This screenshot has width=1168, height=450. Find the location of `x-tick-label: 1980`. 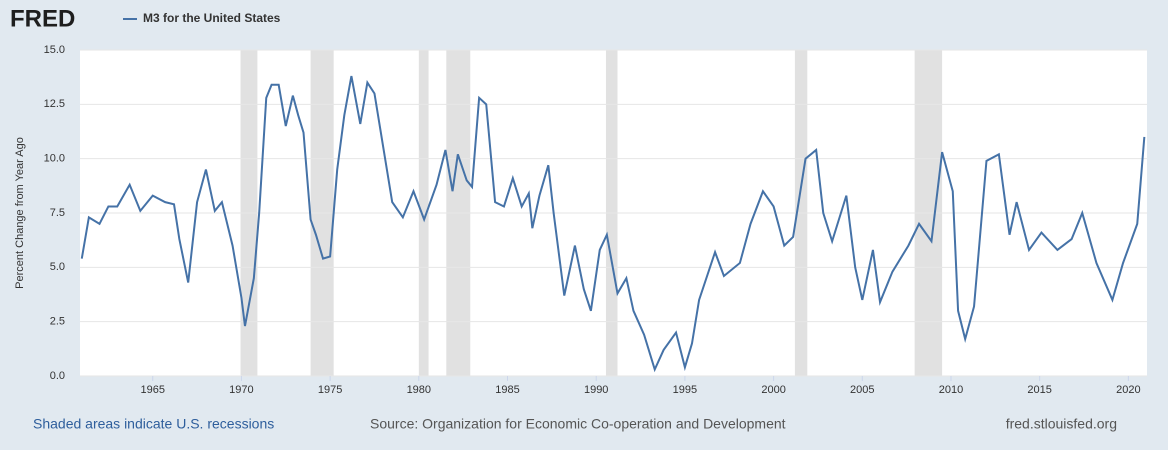

x-tick-label: 1980 is located at coordinates (419, 390).